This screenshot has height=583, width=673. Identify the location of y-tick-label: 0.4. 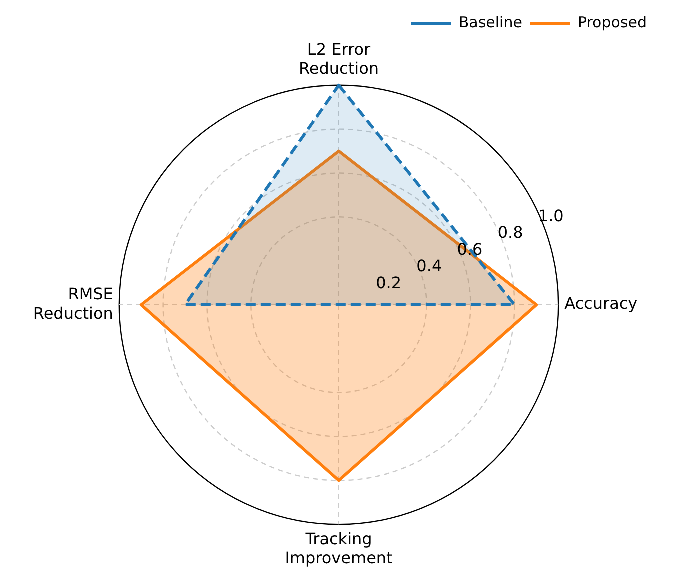
(429, 266).